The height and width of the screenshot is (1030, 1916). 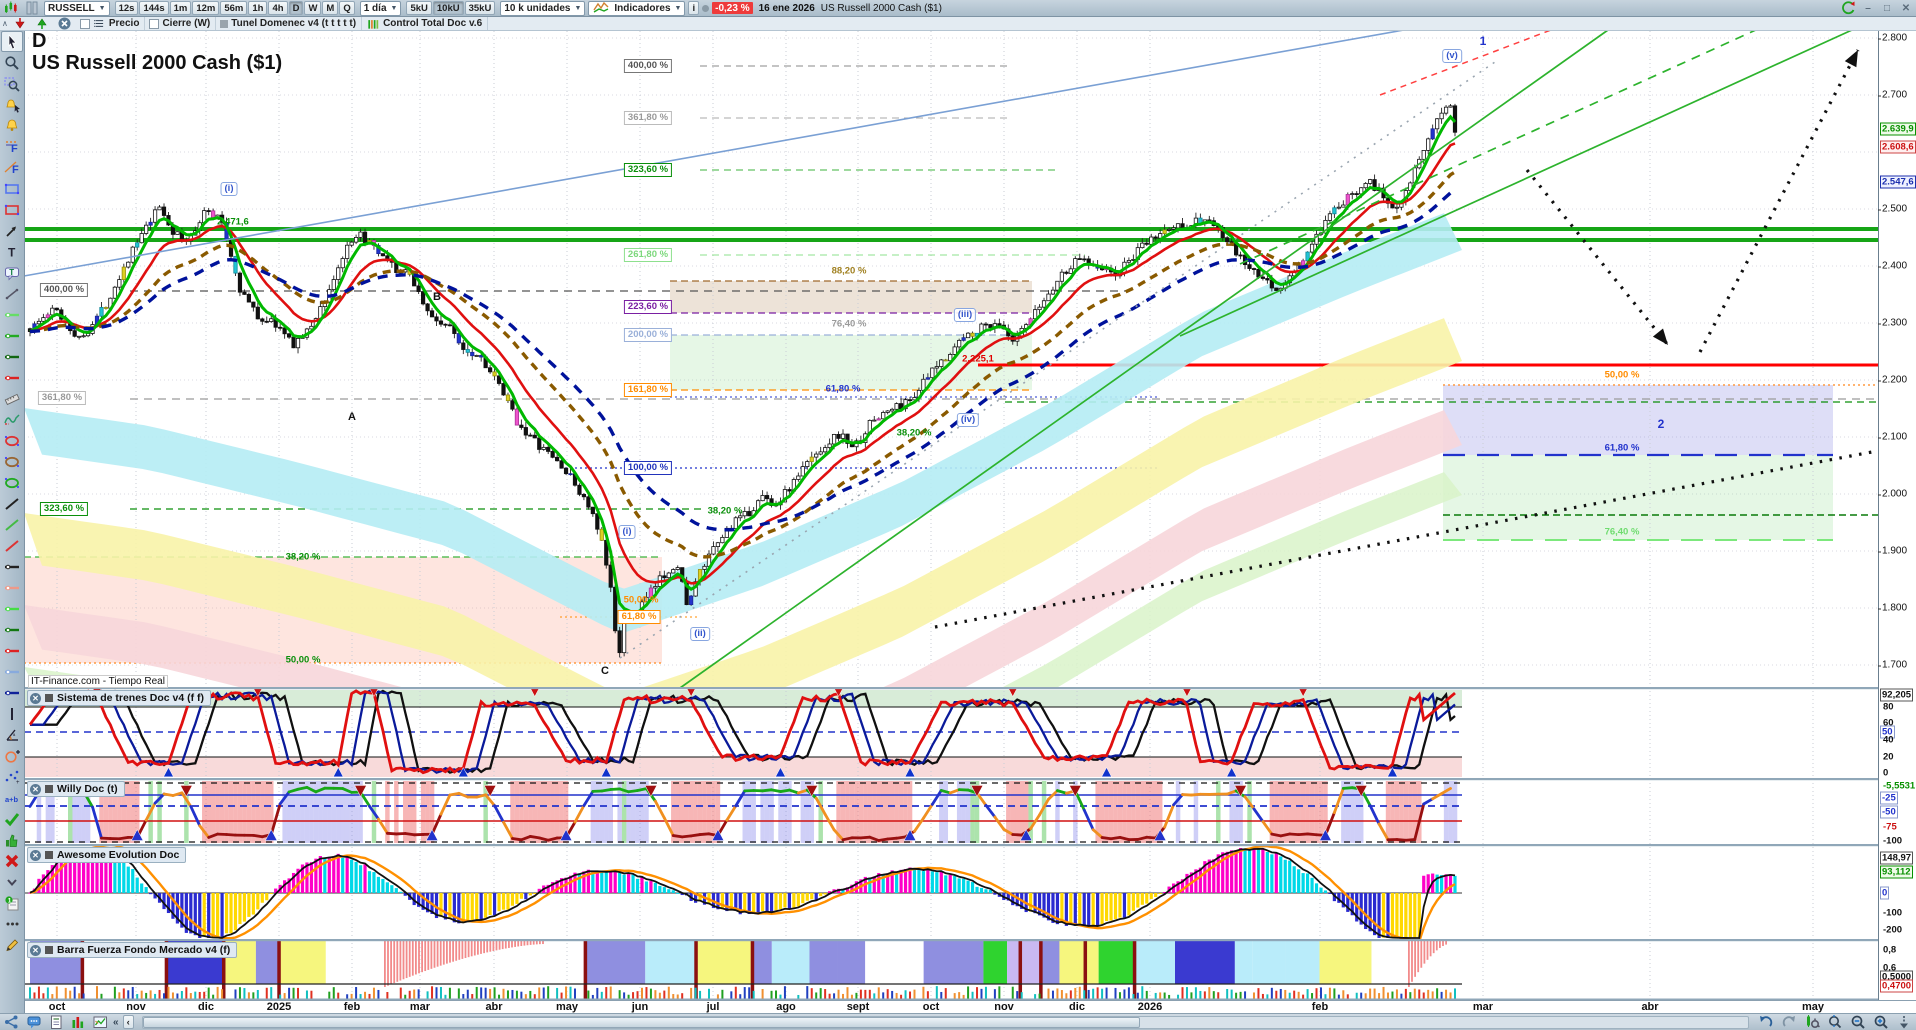 What do you see at coordinates (12, 461) in the screenshot?
I see `ellipse-brown-tool-icon` at bounding box center [12, 461].